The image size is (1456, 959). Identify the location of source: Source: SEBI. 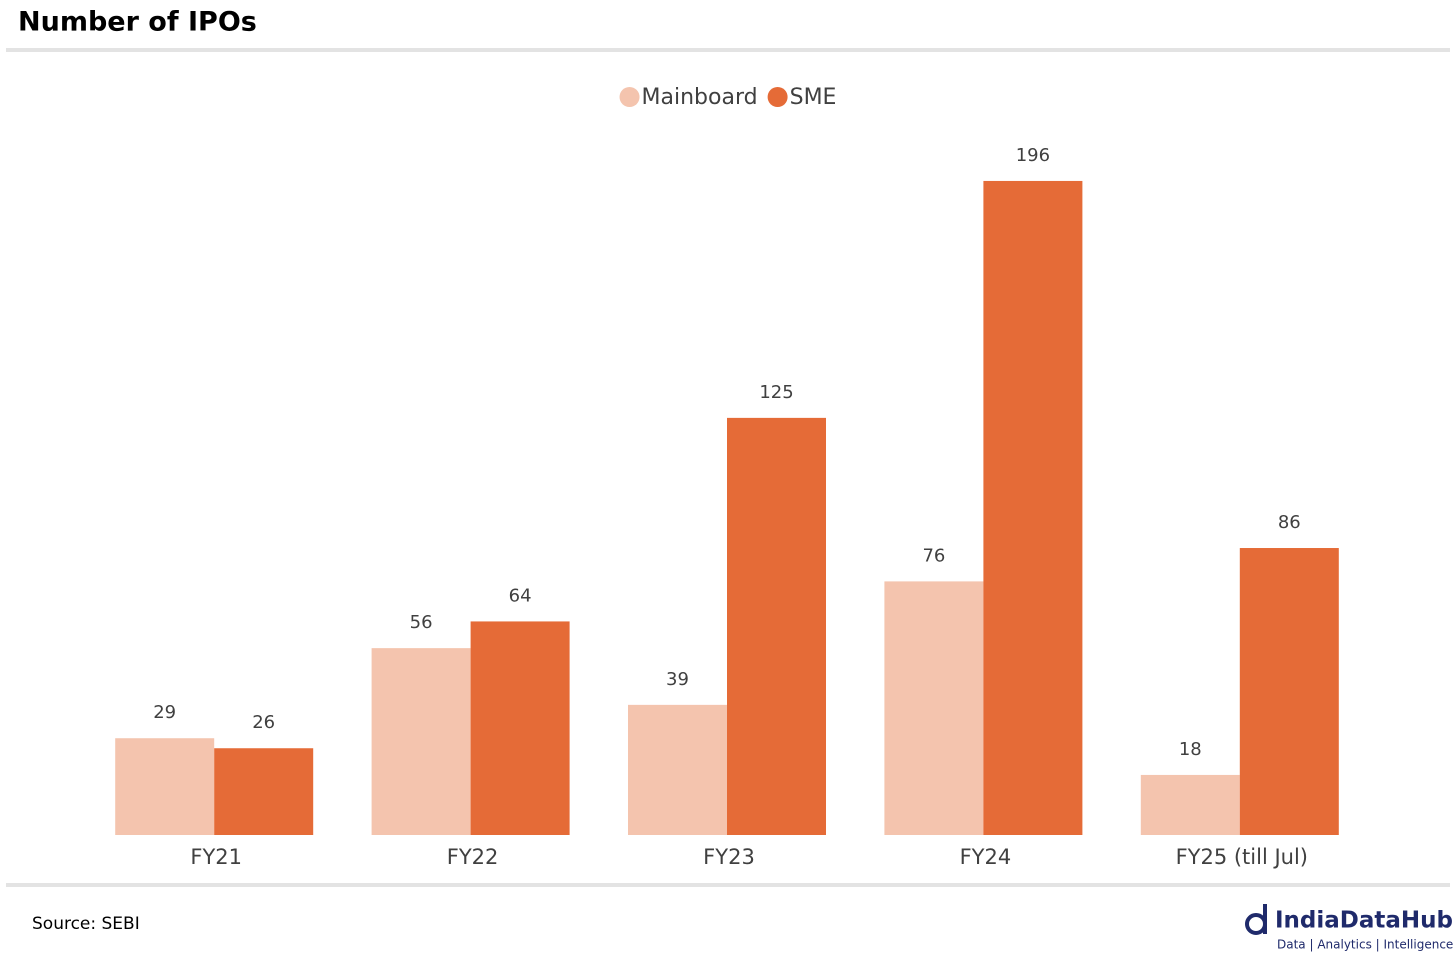
(86, 924).